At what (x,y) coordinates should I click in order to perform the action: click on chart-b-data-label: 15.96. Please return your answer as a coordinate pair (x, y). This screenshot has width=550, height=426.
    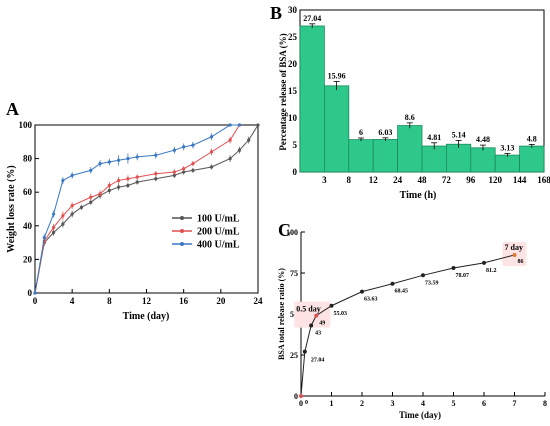
    Looking at the image, I should click on (337, 75).